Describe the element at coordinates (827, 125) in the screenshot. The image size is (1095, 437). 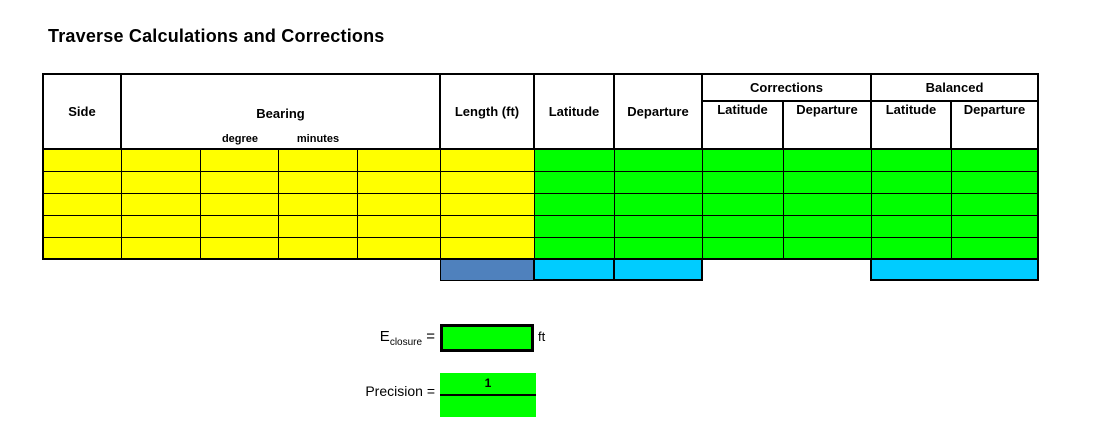
I see `col-header-corrections-departure: Departure` at that location.